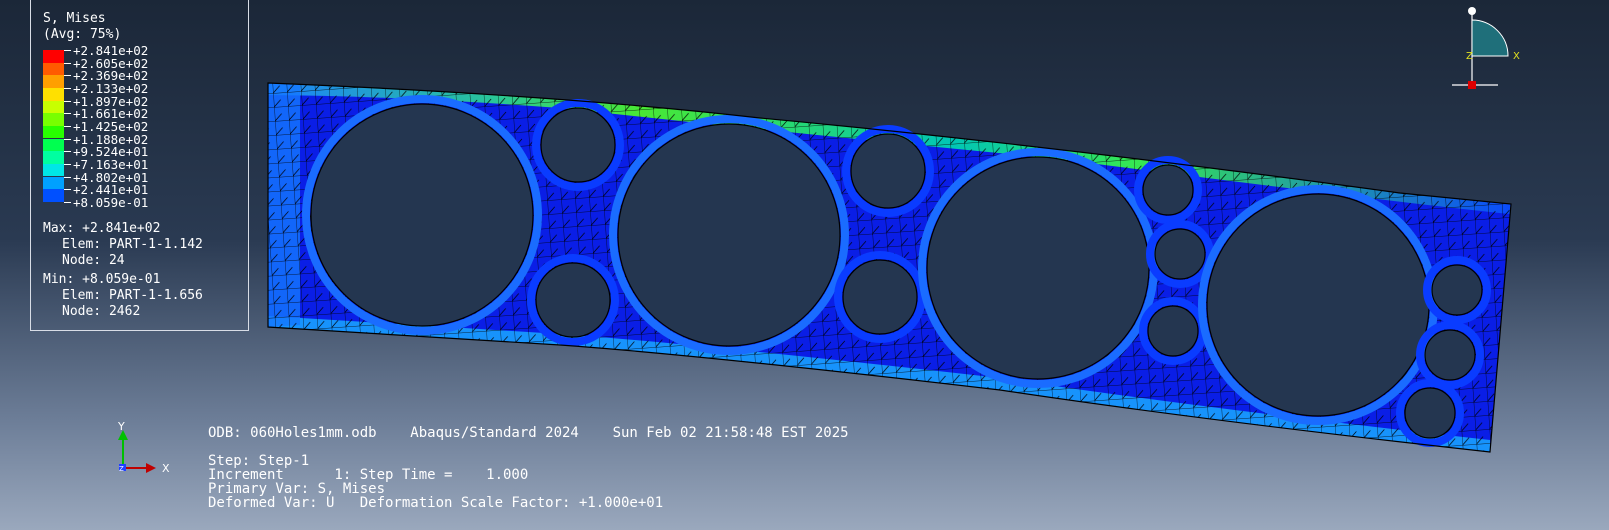  Describe the element at coordinates (111, 88) in the screenshot. I see `legend-value-label: +2.133e+02` at that location.